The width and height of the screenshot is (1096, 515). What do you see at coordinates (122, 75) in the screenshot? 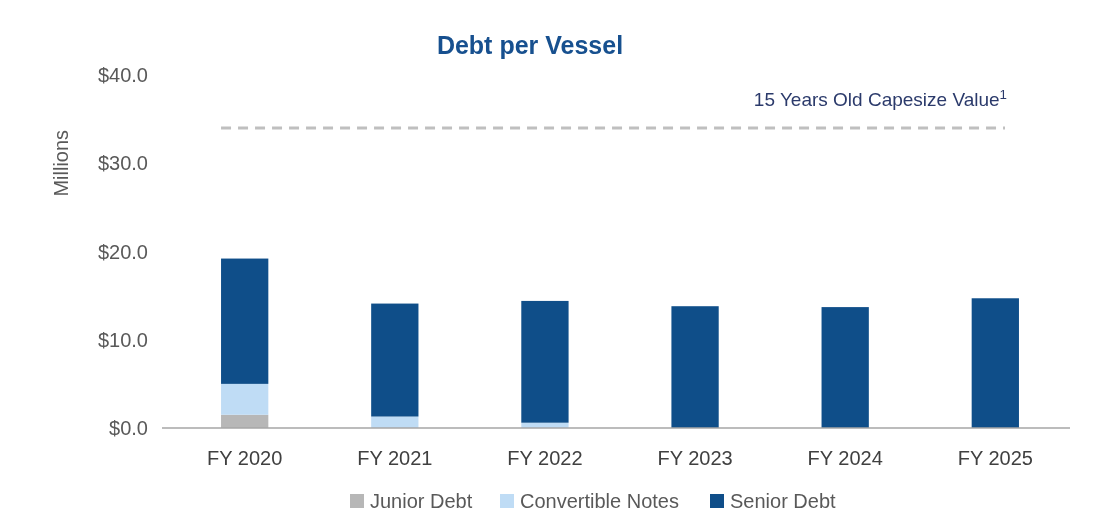
I see `y-tick-label: $40.0` at bounding box center [122, 75].